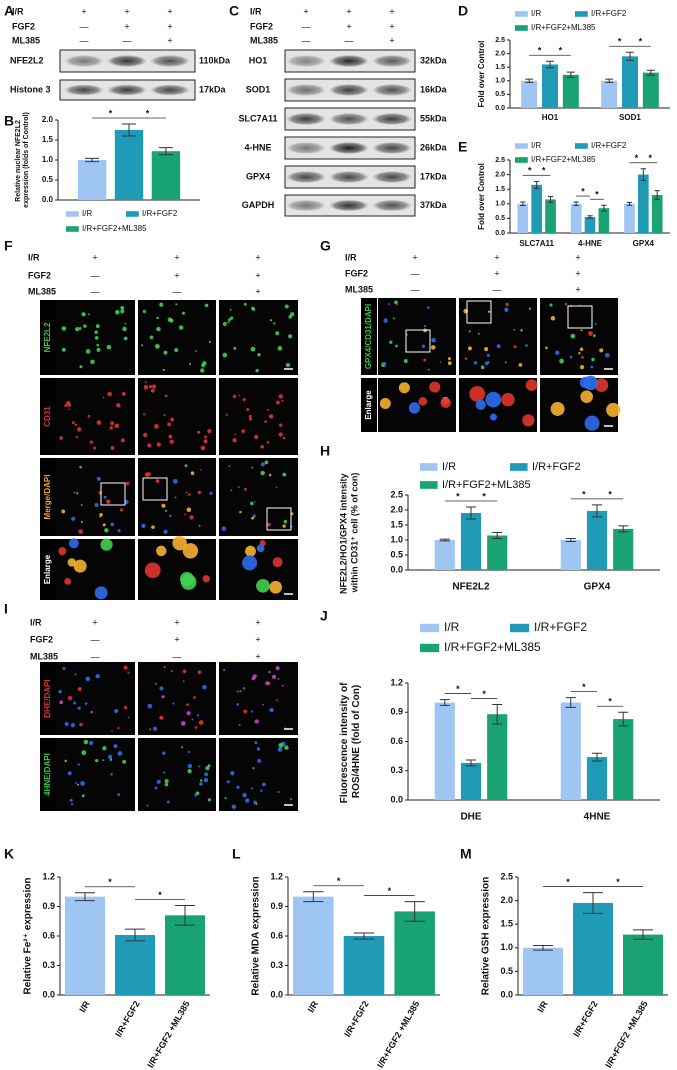 This screenshot has height=1070, width=677. I want to click on band-size: 17kDa, so click(434, 176).